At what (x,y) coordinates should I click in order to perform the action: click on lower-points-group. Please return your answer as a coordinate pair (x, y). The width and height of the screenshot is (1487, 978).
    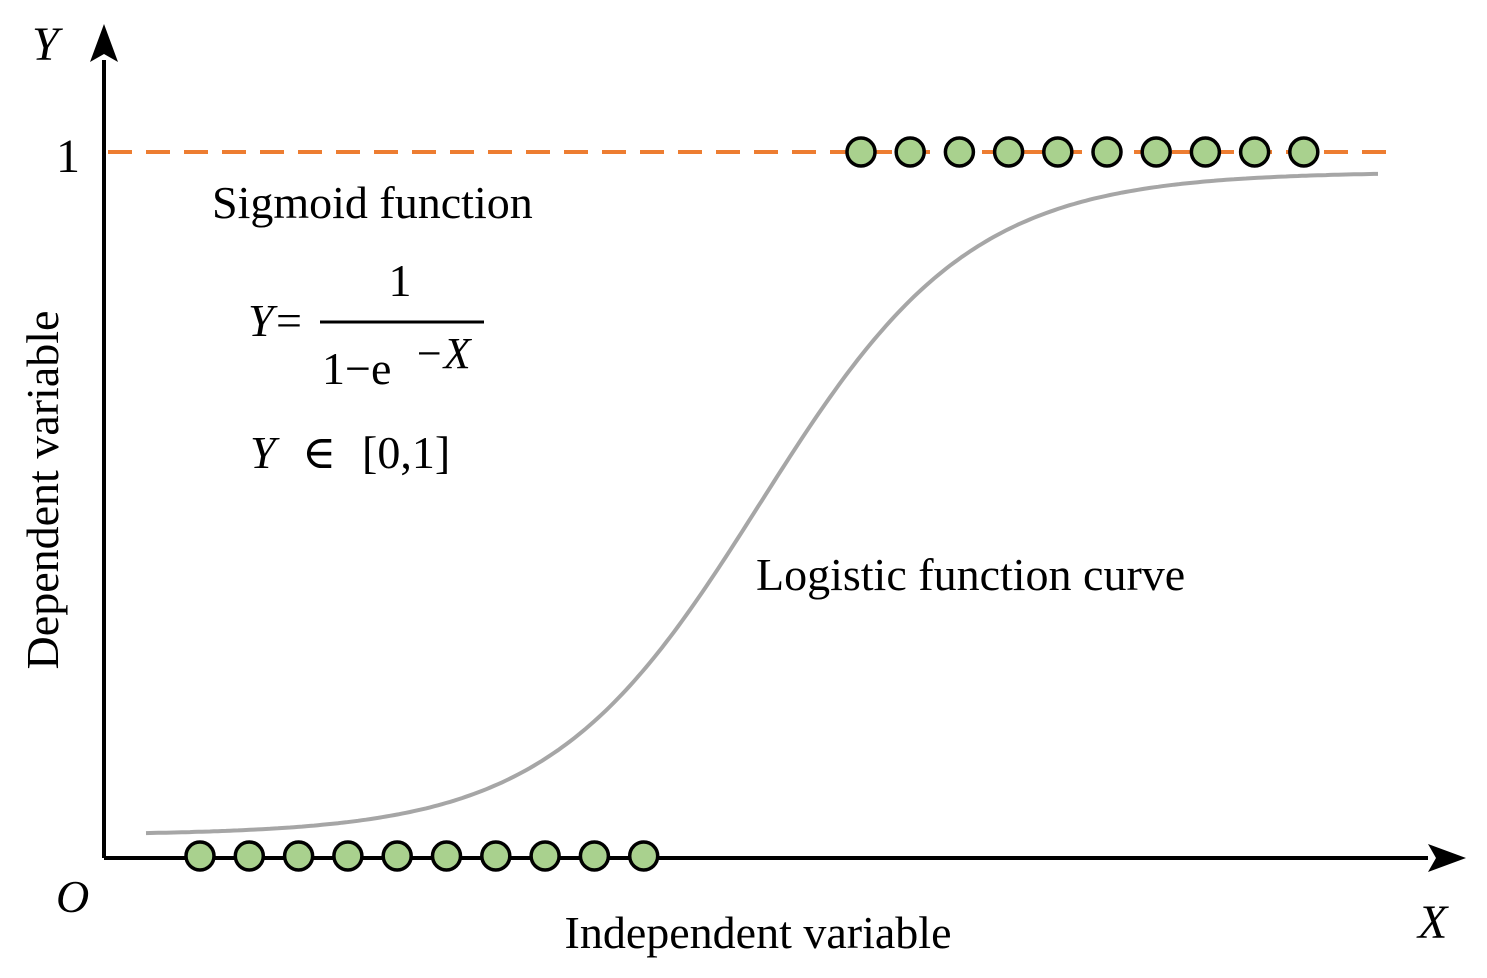
    Looking at the image, I should click on (422, 856).